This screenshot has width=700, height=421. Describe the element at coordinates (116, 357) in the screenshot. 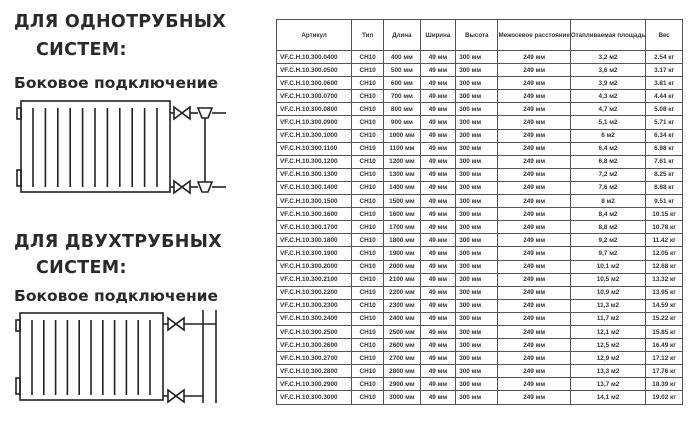

I see `two-pipe-radiator-diagram` at that location.